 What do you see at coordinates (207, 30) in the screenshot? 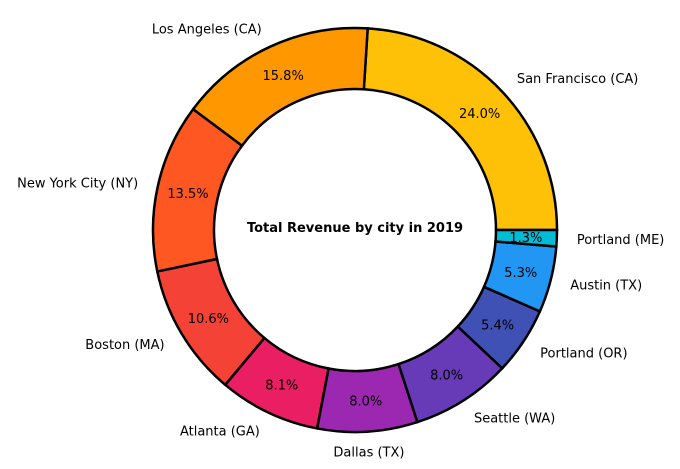
I see `slice-city-label-1: Los Angeles (CA)` at bounding box center [207, 30].